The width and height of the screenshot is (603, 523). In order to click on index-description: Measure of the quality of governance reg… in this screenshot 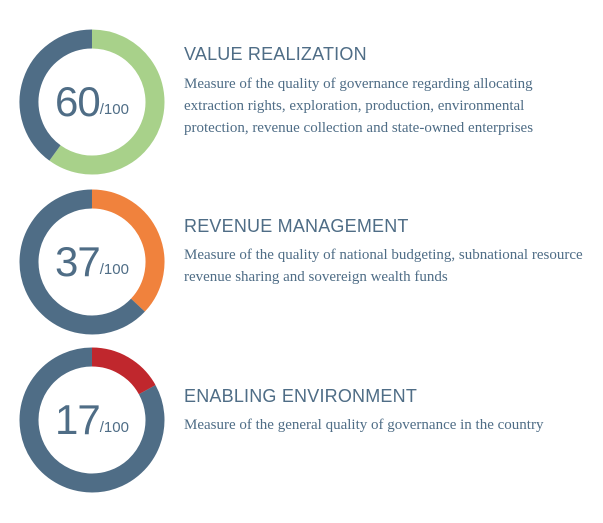, I will do `click(359, 106)`.